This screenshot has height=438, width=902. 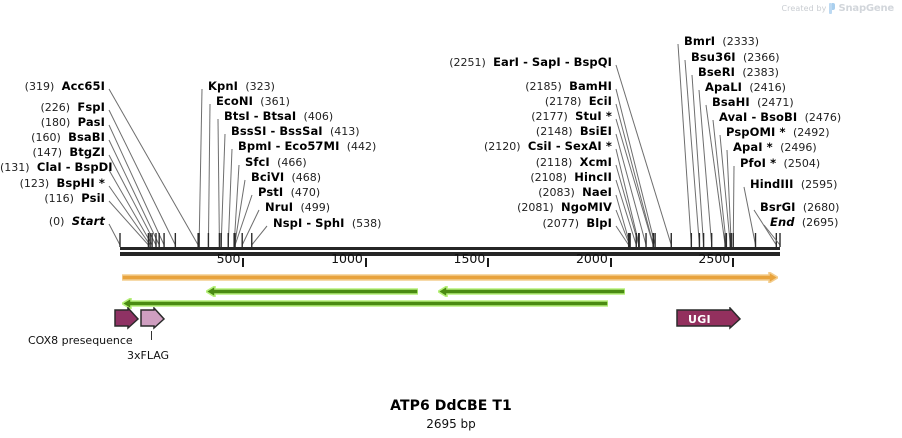 What do you see at coordinates (255, 146) in the screenshot?
I see `enzyme-name: BpmI` at bounding box center [255, 146].